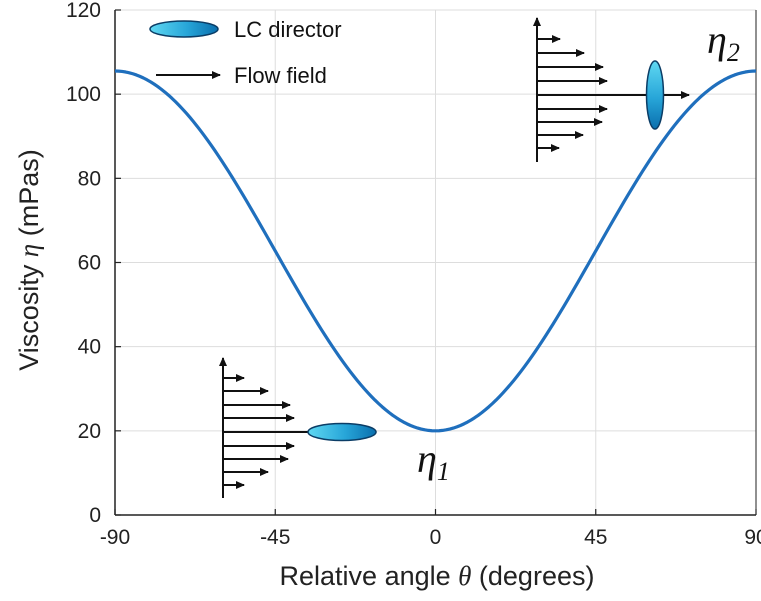 The image size is (761, 601). What do you see at coordinates (89, 263) in the screenshot?
I see `y-tick-label: 60` at bounding box center [89, 263].